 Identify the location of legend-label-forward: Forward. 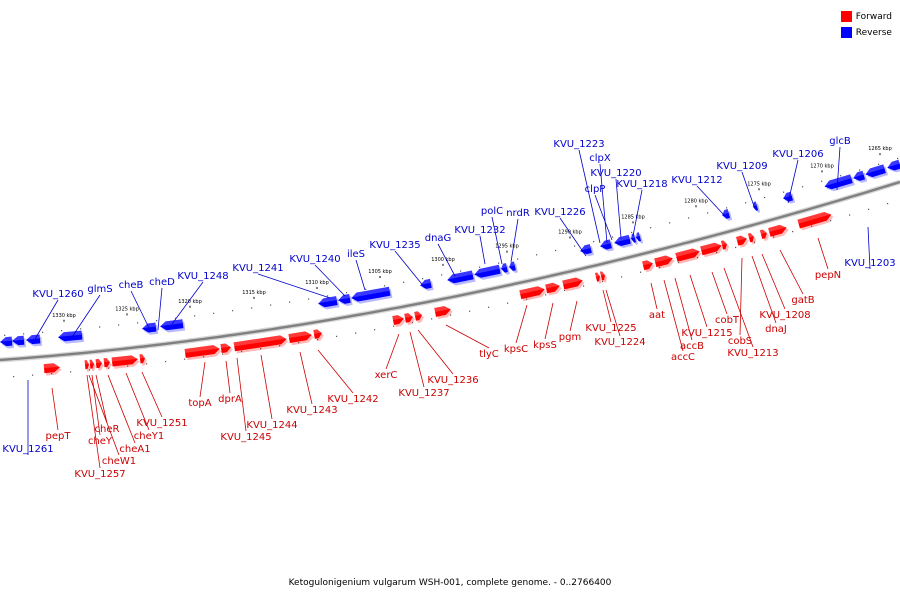
(873, 16).